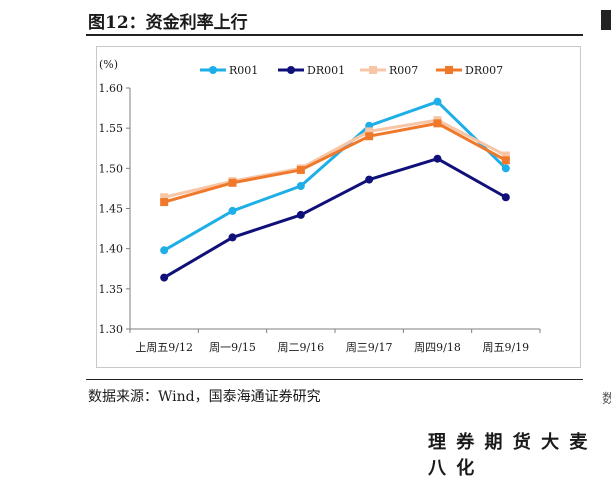 Image resolution: width=611 pixels, height=480 pixels. I want to click on y-tick-label: 1.50, so click(111, 168).